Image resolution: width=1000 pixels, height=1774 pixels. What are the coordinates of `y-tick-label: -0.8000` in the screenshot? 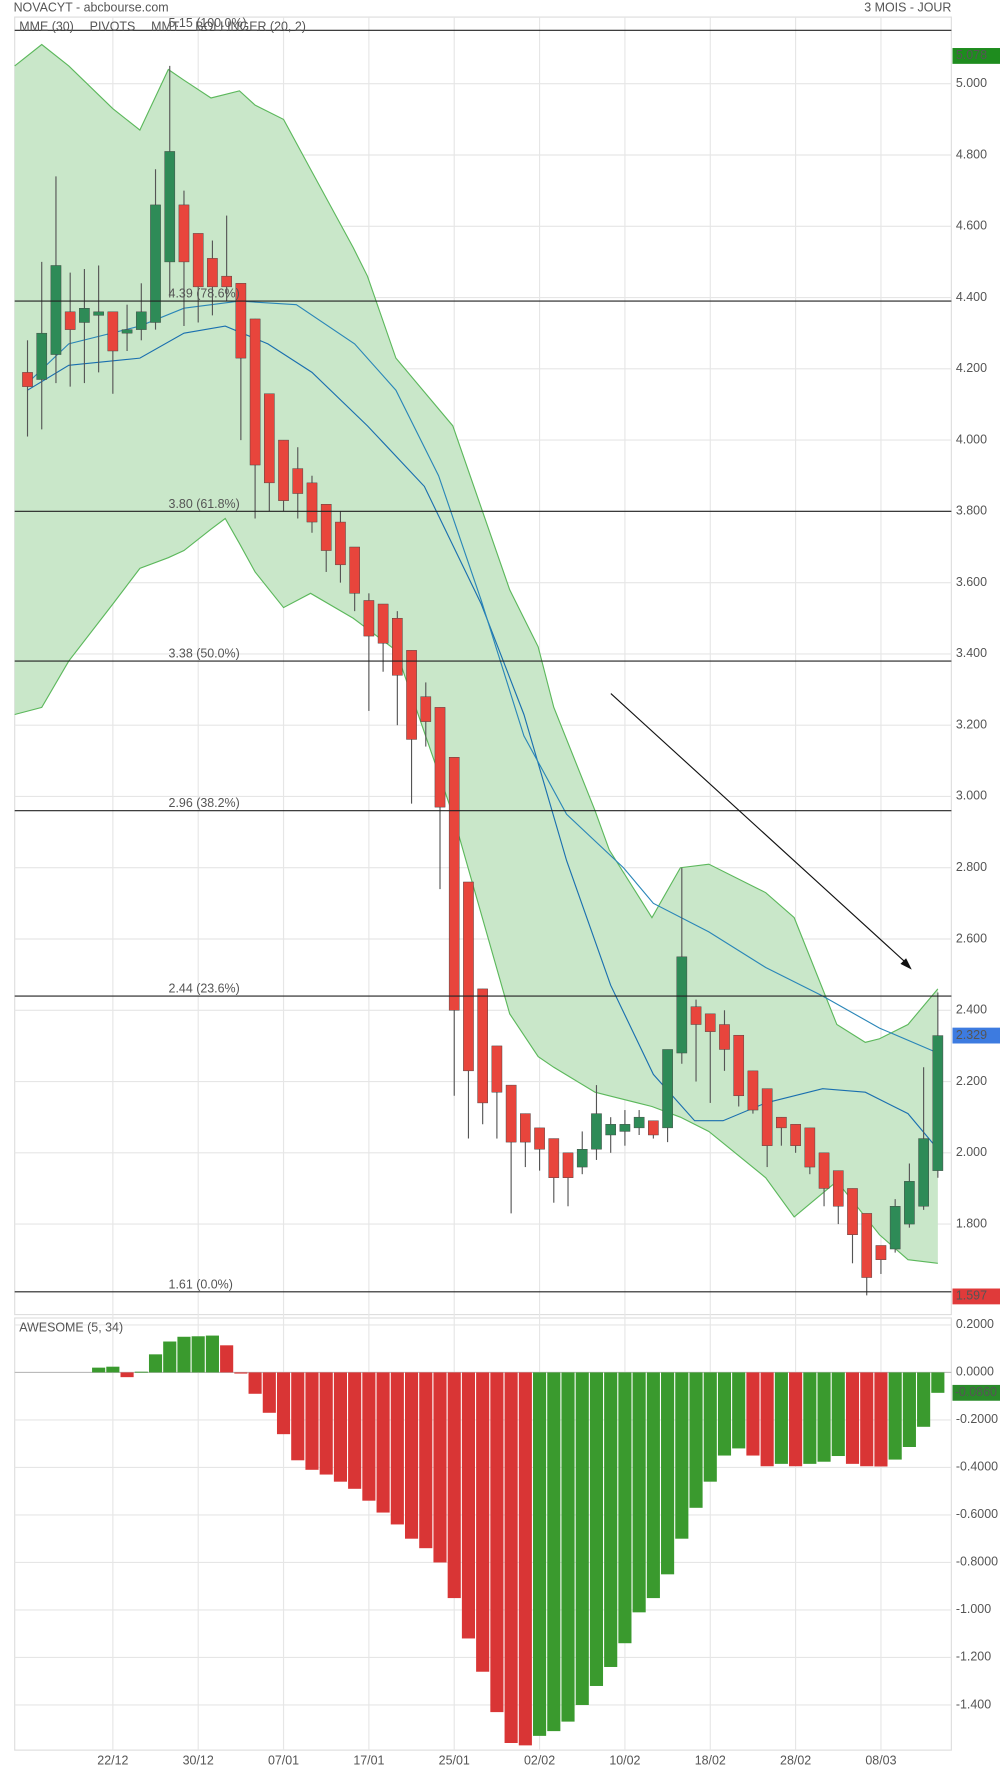 It's located at (977, 1562).